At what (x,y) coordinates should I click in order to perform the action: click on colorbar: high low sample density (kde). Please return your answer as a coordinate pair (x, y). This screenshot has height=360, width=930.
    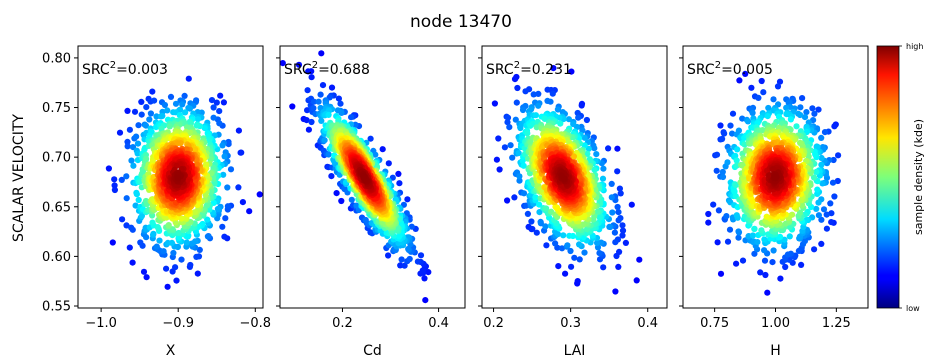
    Looking at the image, I should click on (900, 177).